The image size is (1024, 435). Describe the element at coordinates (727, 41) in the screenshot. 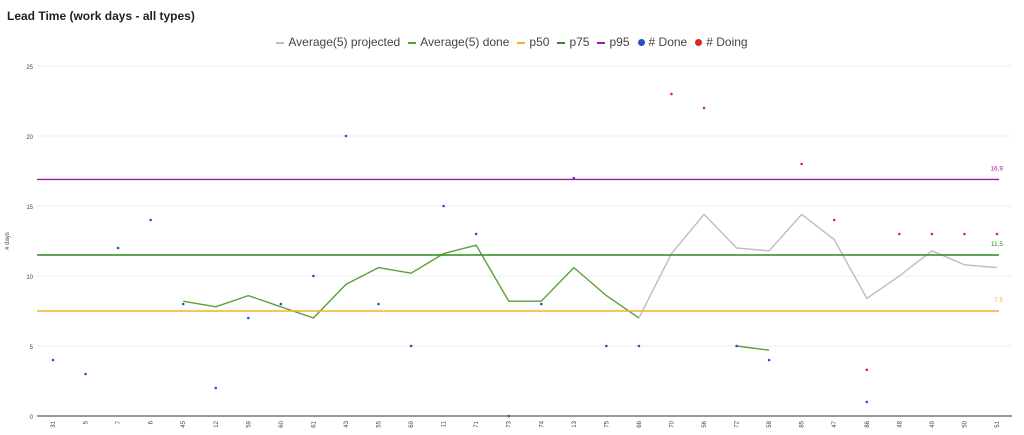

I see `legend-label: # Doing` at that location.